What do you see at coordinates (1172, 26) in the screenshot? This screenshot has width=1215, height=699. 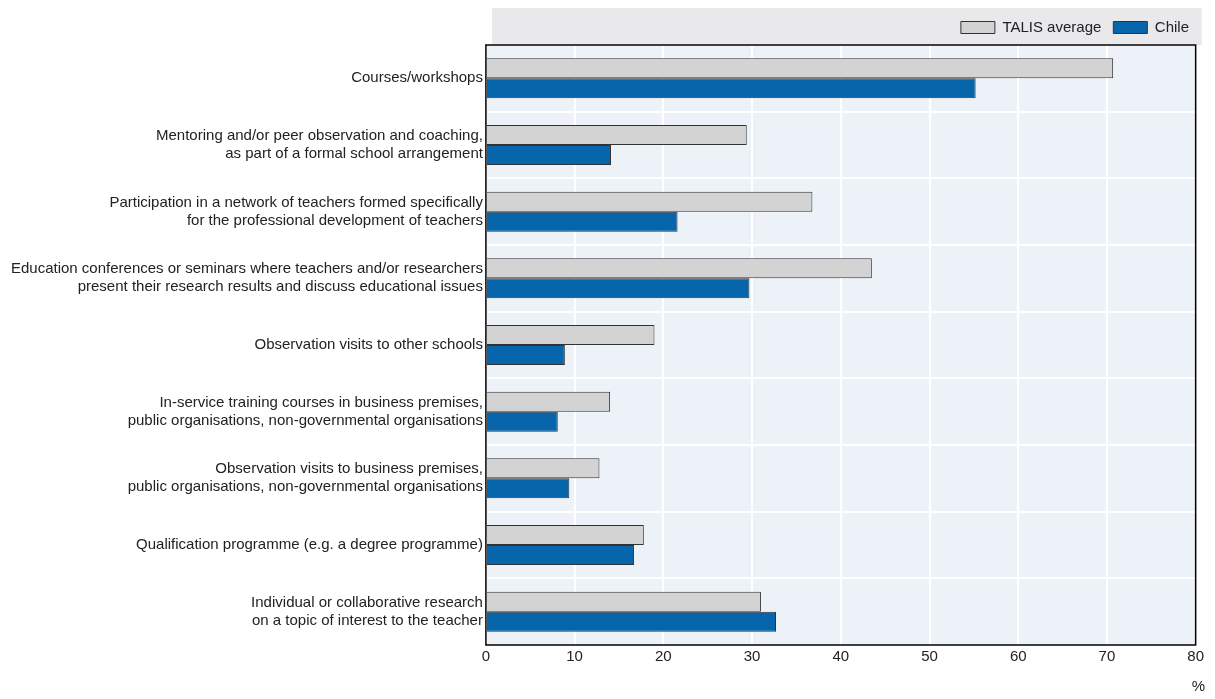 I see `legend-label: Chile` at bounding box center [1172, 26].